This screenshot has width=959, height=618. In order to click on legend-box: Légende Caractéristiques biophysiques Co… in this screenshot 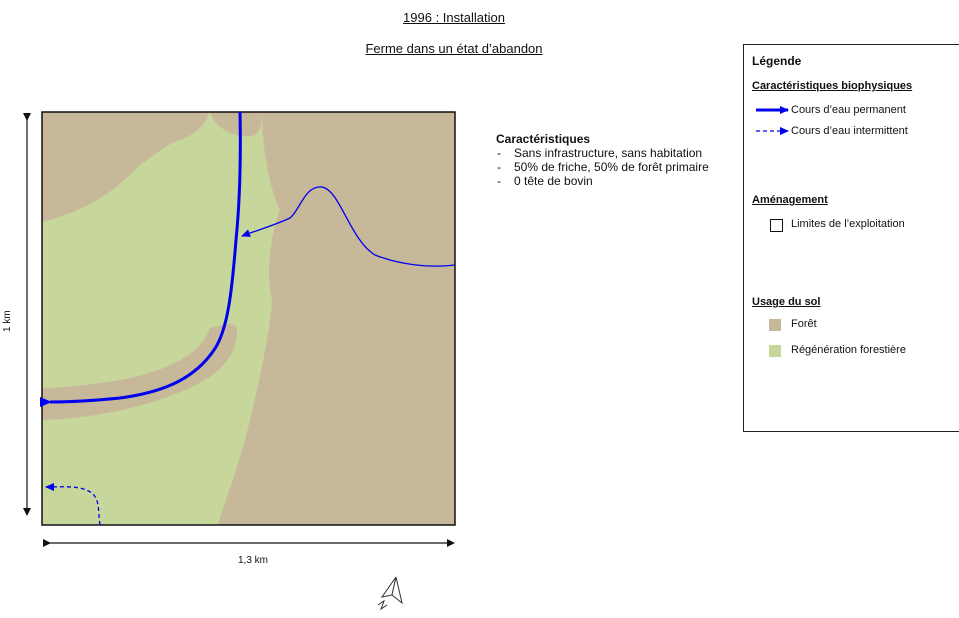, I will do `click(851, 238)`.